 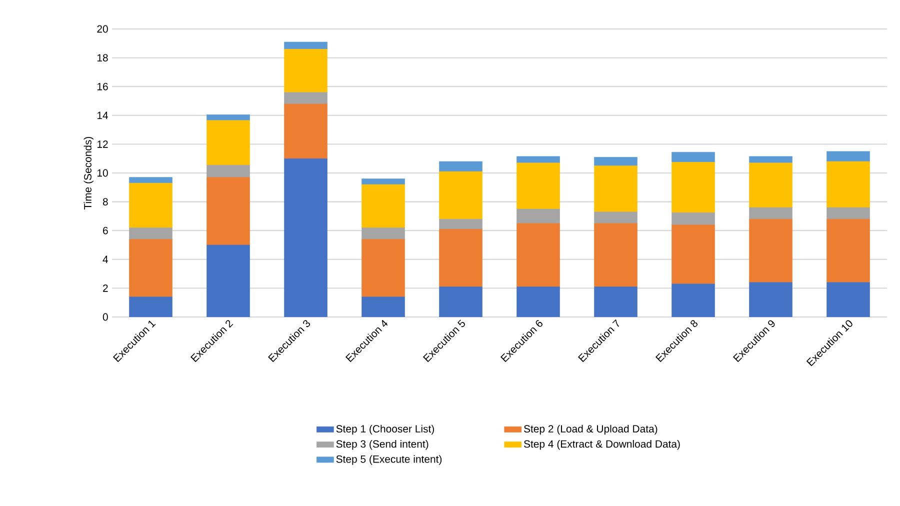 I want to click on y-tick-label: 16, so click(x=102, y=86).